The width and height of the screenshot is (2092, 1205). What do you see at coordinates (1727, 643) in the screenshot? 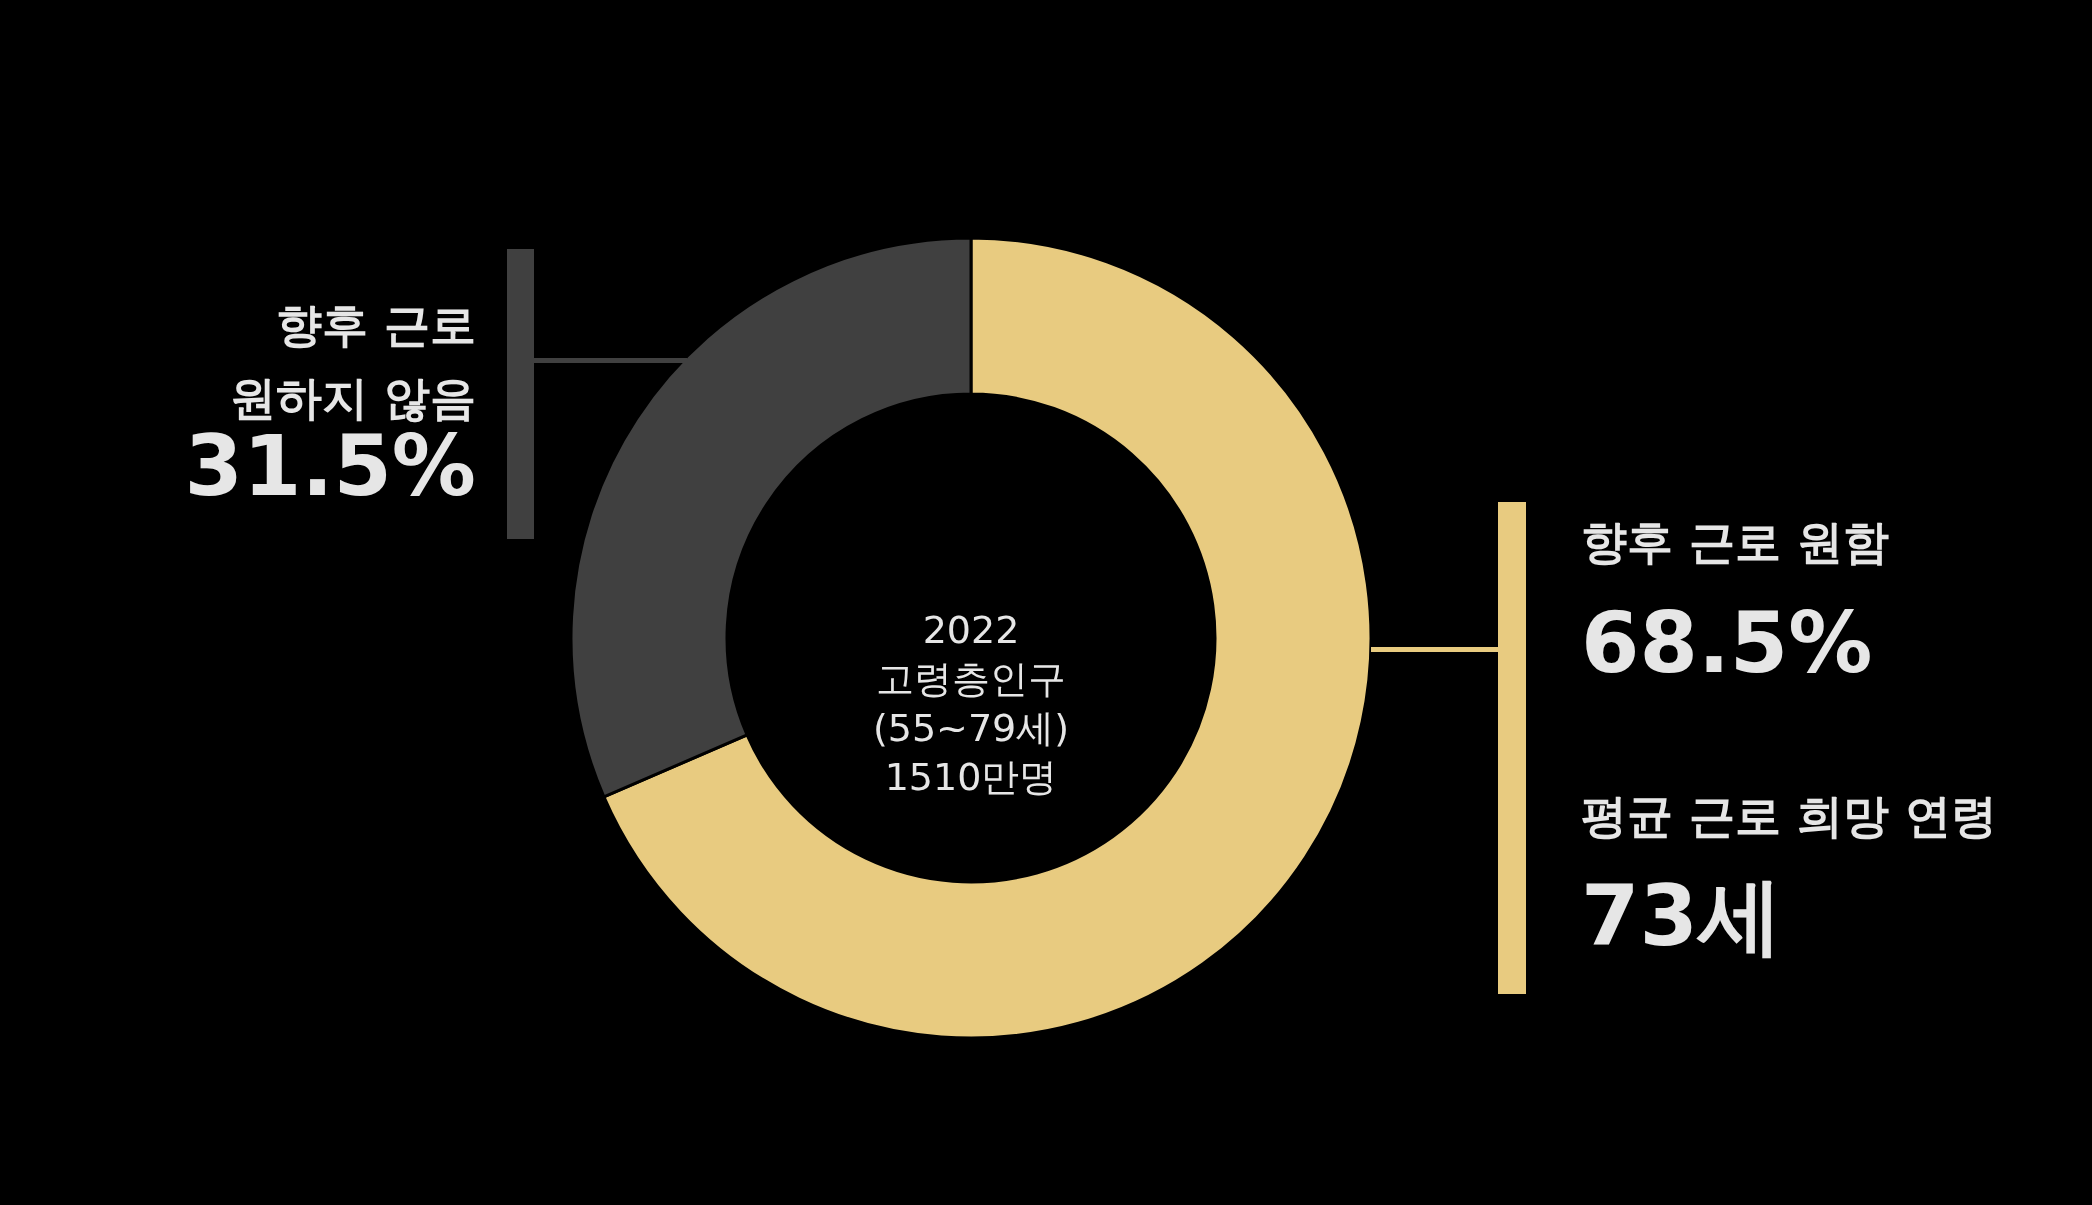
I see `data-label: 68.5%` at bounding box center [1727, 643].